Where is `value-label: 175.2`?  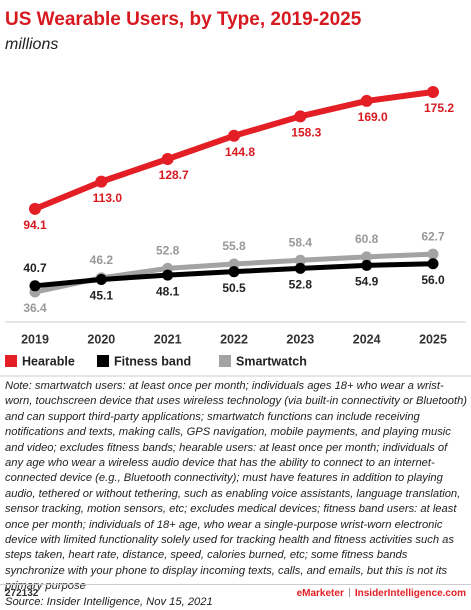 value-label: 175.2 is located at coordinates (439, 108).